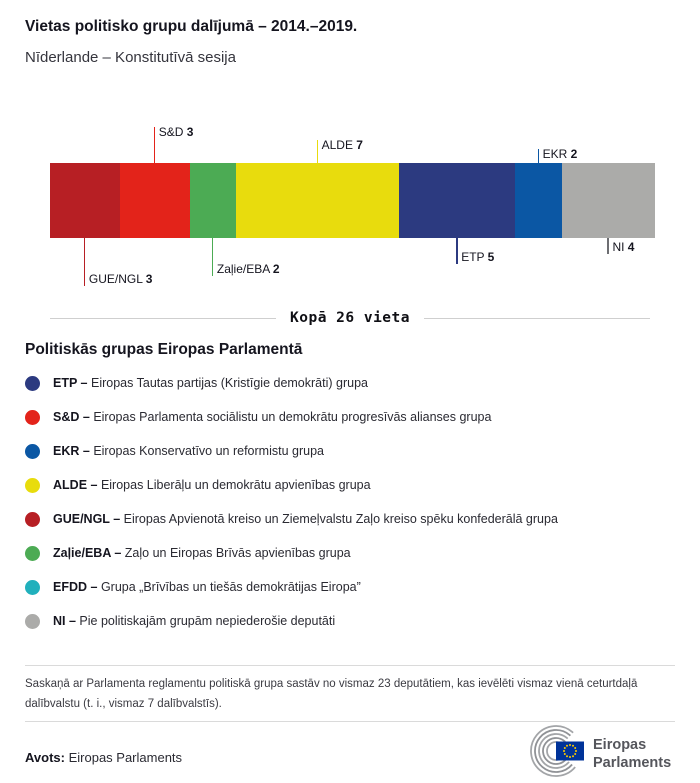 Image resolution: width=700 pixels, height=783 pixels. What do you see at coordinates (478, 257) in the screenshot?
I see `callout-label-etp: ETP 5` at bounding box center [478, 257].